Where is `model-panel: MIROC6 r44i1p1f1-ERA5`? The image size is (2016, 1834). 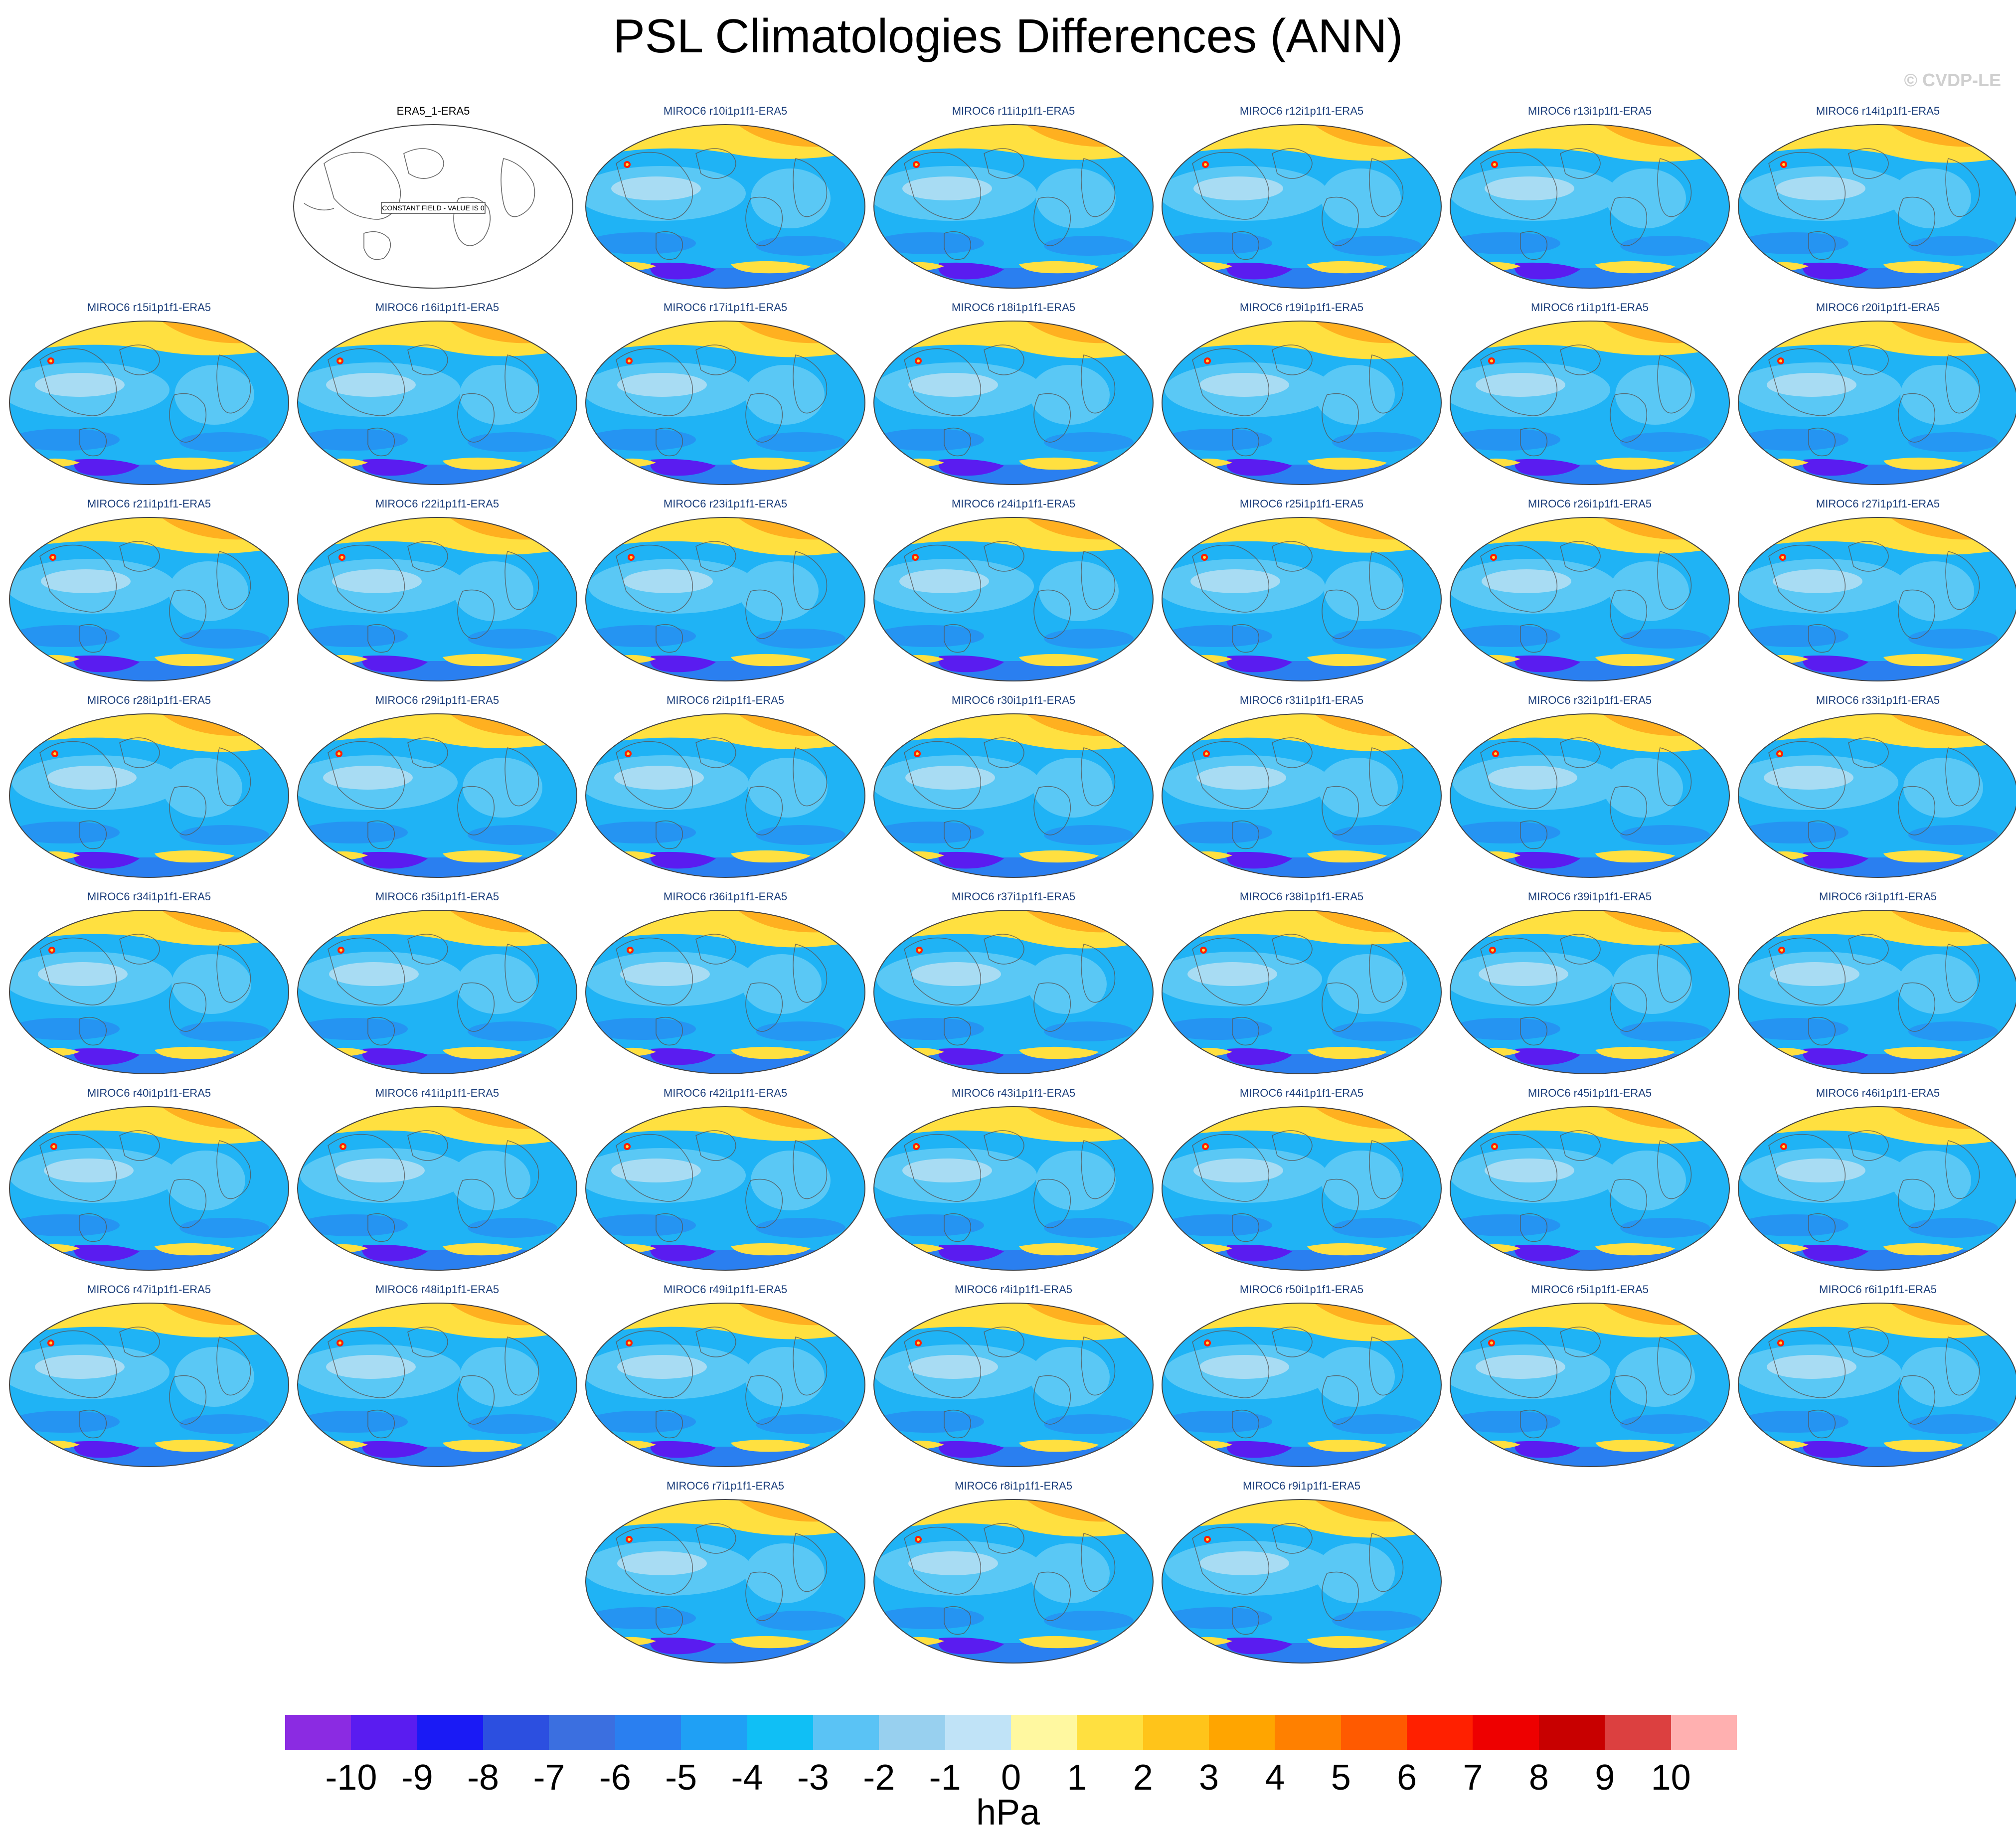 model-panel: MIROC6 r44i1p1f1-ERA5 is located at coordinates (1302, 1181).